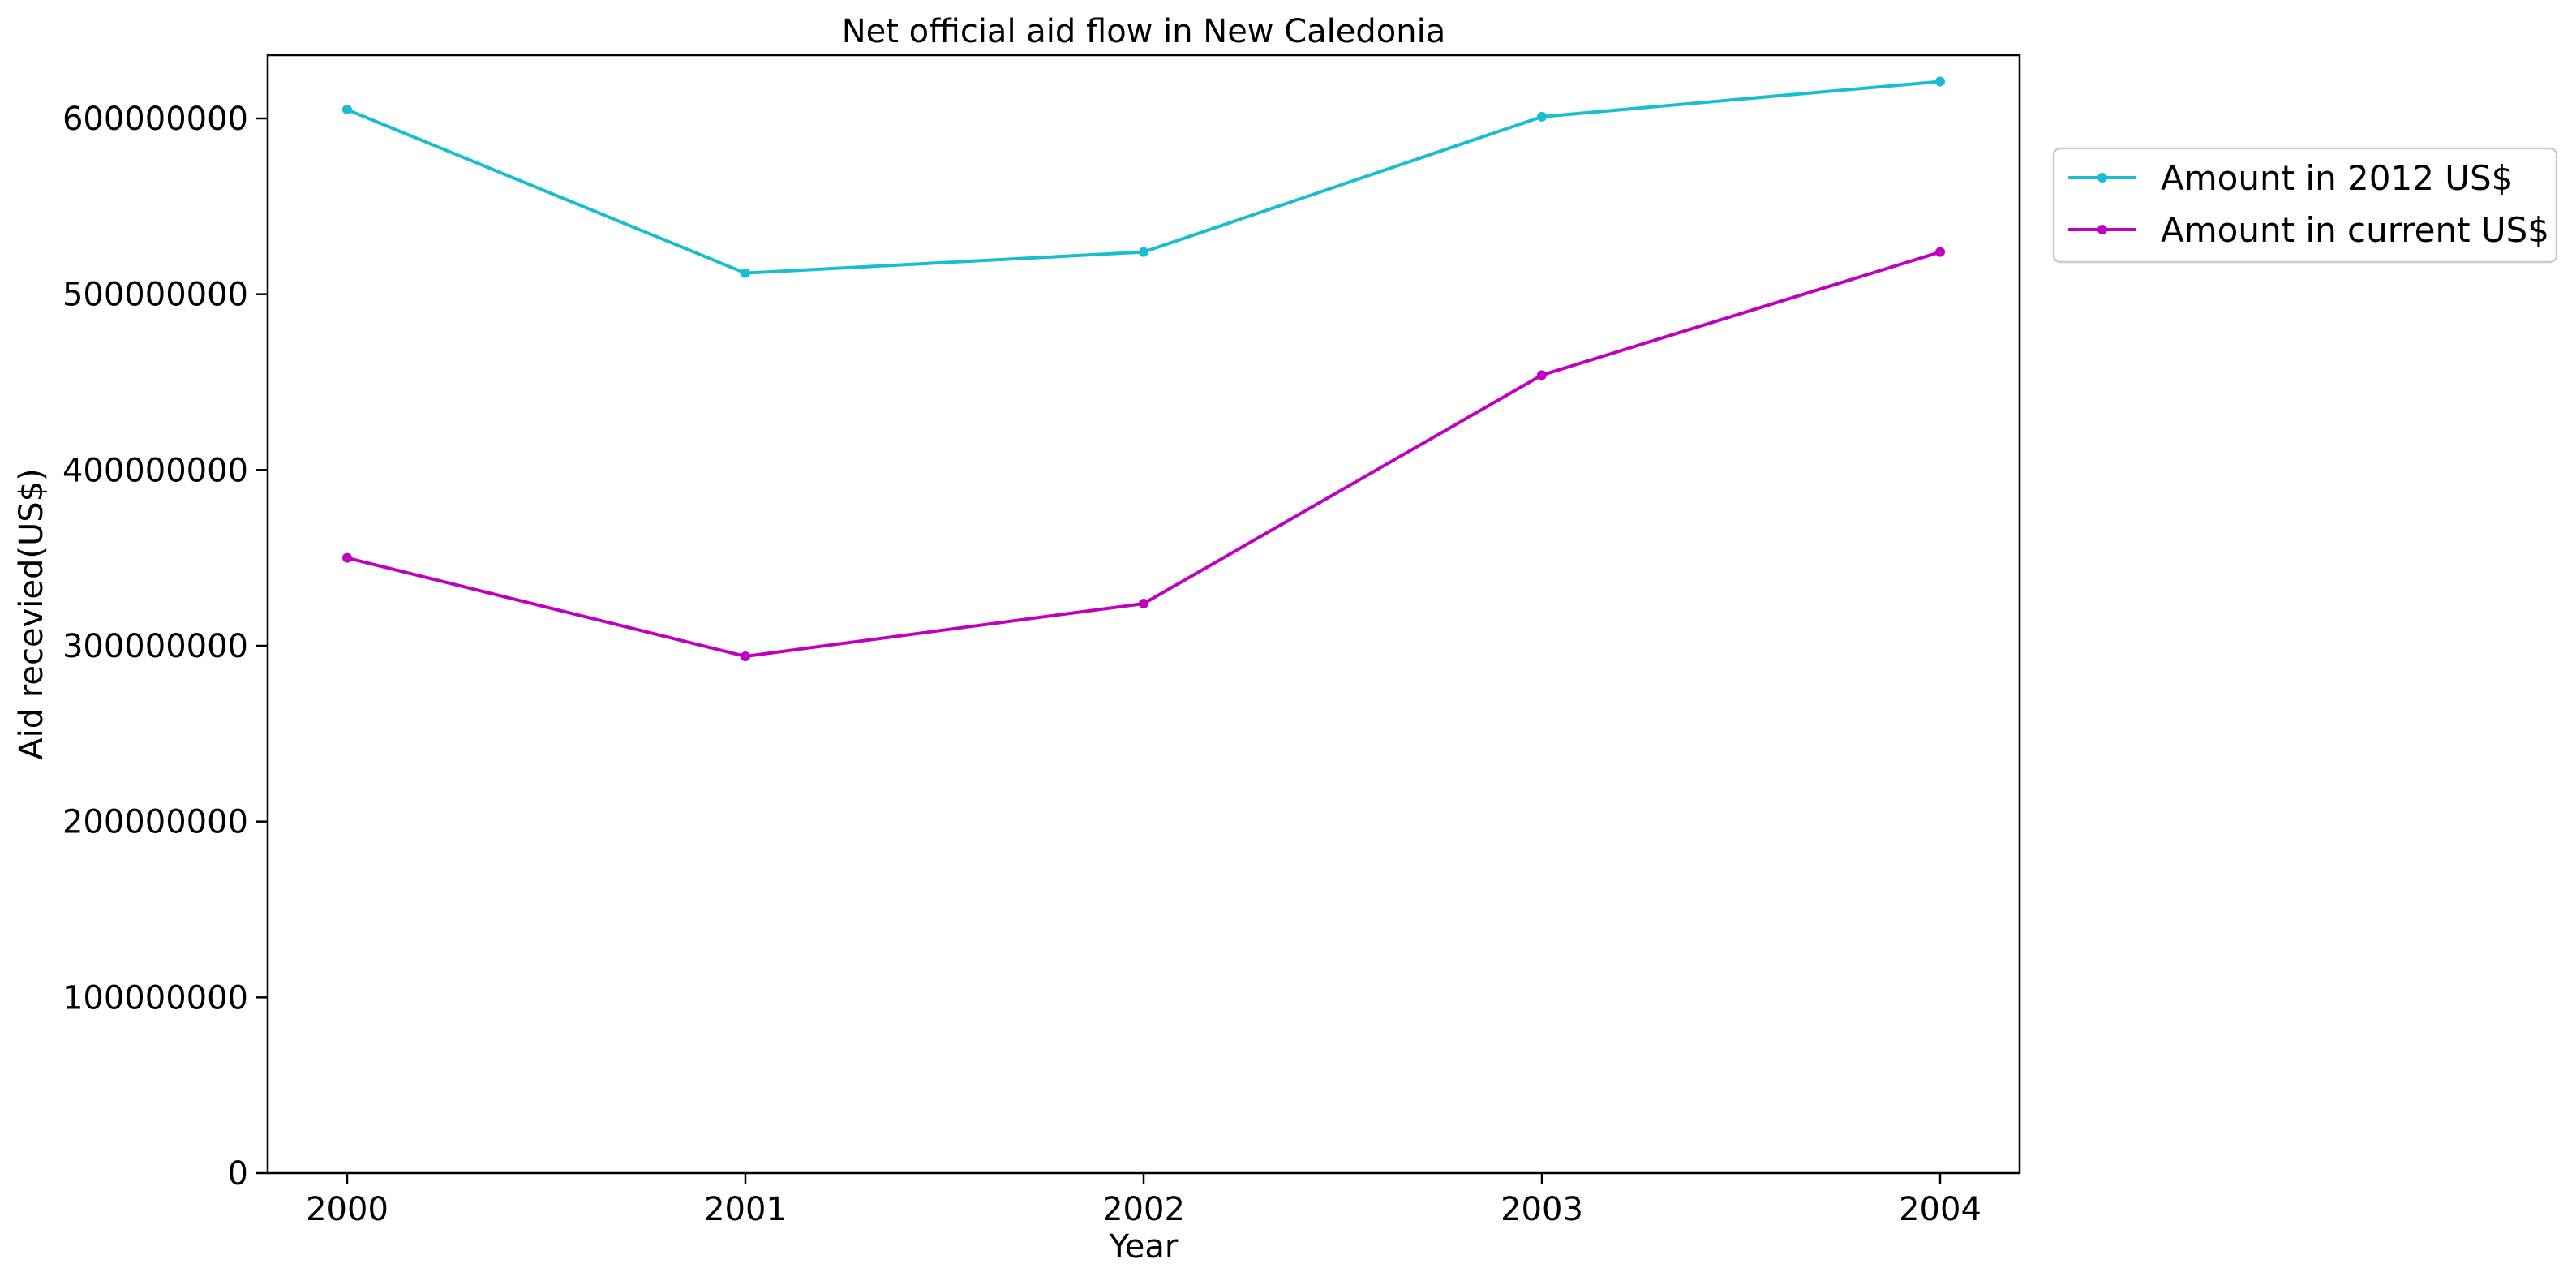 This screenshot has width=2576, height=1281. Describe the element at coordinates (1143, 1209) in the screenshot. I see `x-tick-label: 2002` at that location.